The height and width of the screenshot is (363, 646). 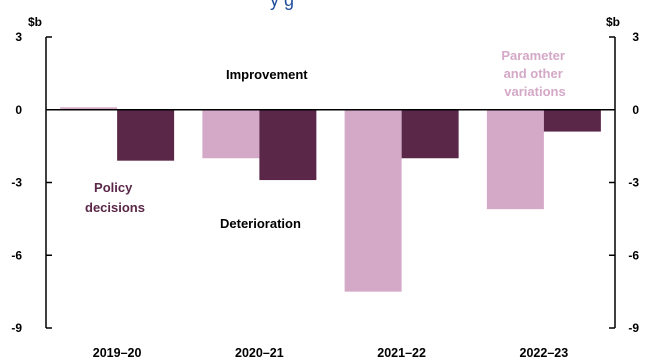 I want to click on right-tick-label: -6, so click(x=633, y=255).